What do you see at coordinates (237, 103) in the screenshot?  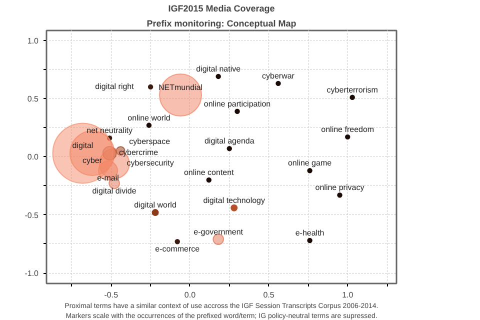 I see `data-label: online participation` at bounding box center [237, 103].